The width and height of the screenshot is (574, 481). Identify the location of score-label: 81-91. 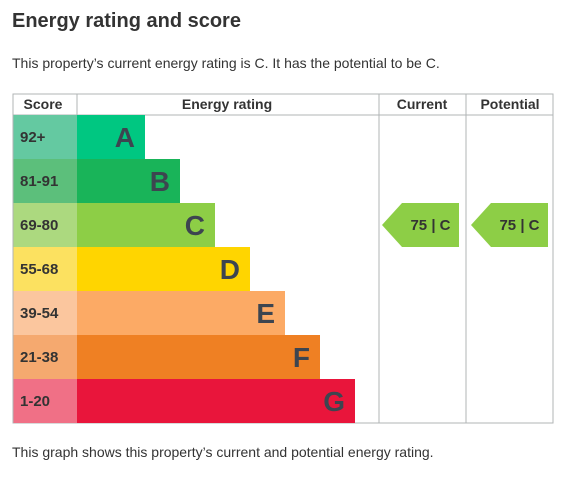
(39, 181).